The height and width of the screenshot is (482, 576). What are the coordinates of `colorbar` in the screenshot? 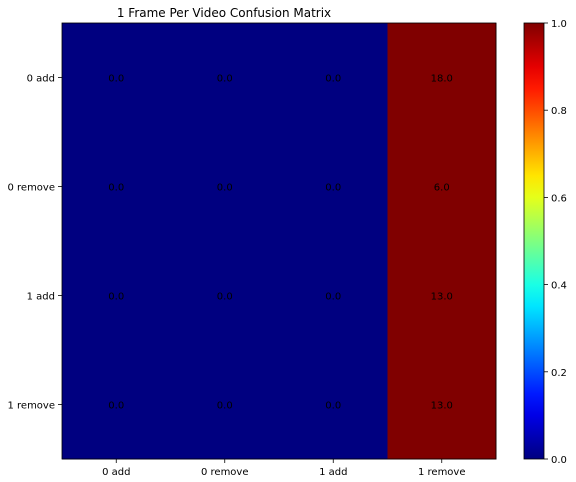 It's located at (534, 241).